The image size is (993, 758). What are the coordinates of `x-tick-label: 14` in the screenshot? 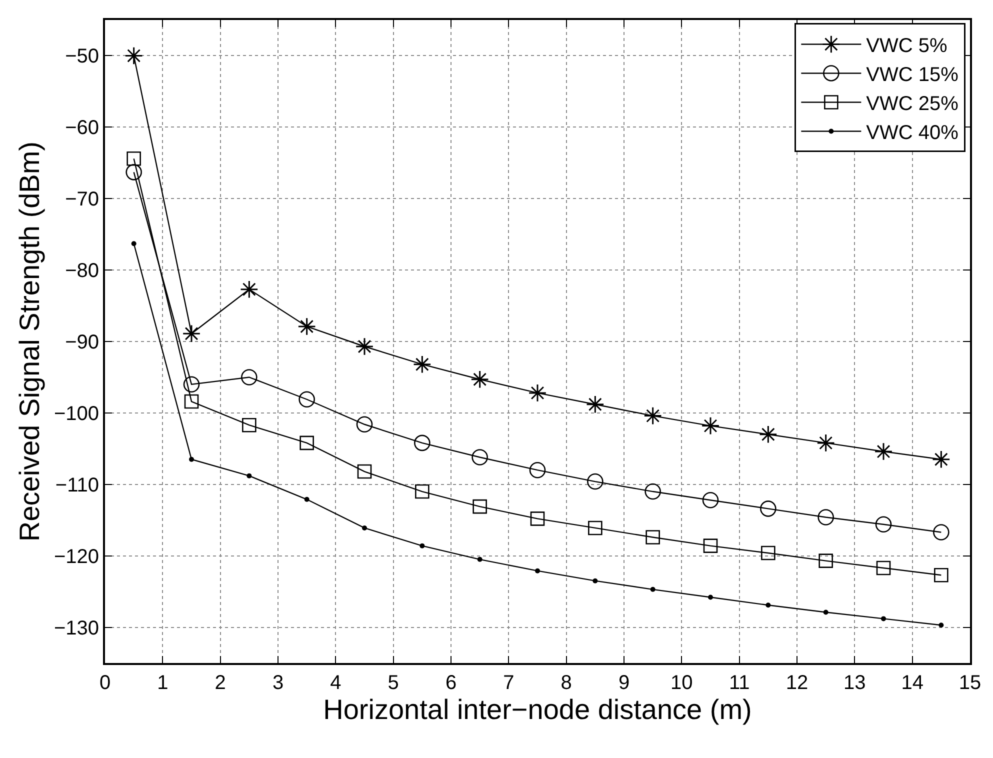 It's located at (912, 683).